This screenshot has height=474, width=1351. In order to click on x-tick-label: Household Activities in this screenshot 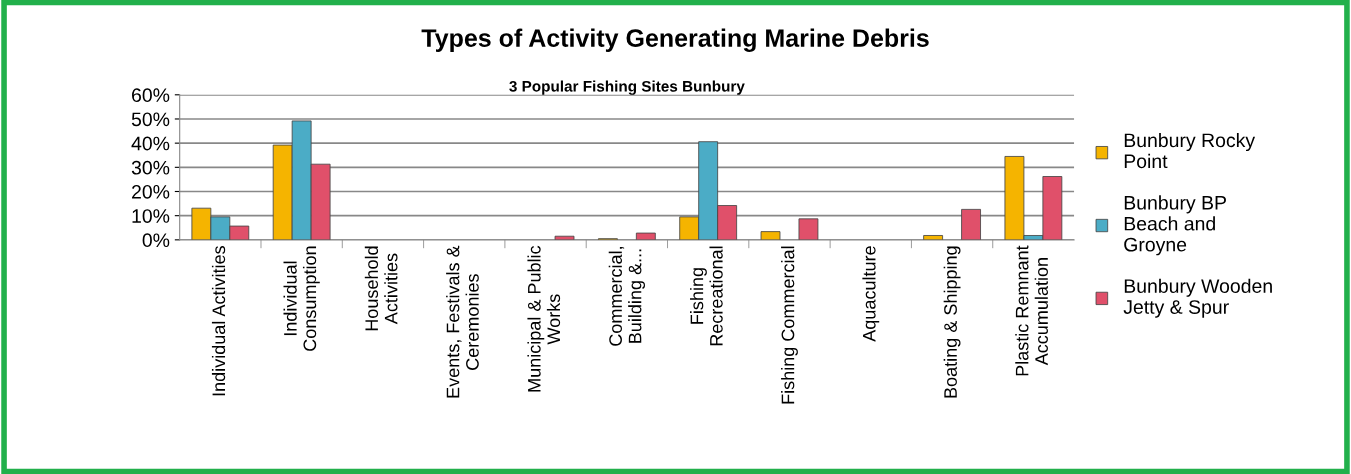, I will do `click(381, 288)`.